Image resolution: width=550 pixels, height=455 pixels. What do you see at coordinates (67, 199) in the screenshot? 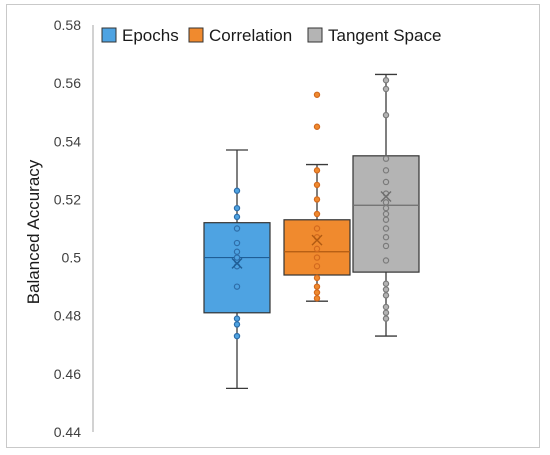
I see `y-tick-label: 0.52` at bounding box center [67, 199].